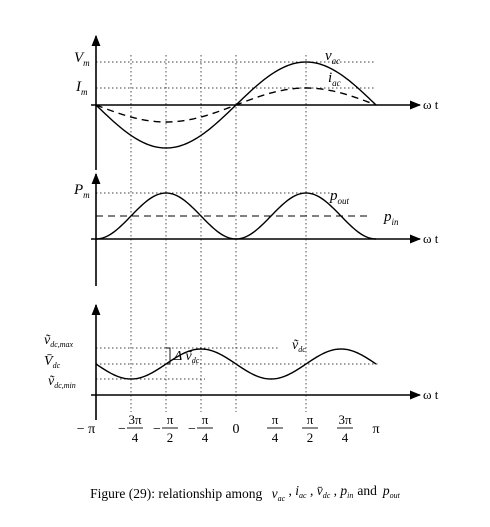 The width and height of the screenshot is (490, 527). Describe the element at coordinates (391, 218) in the screenshot. I see `p-in-label: pin` at that location.